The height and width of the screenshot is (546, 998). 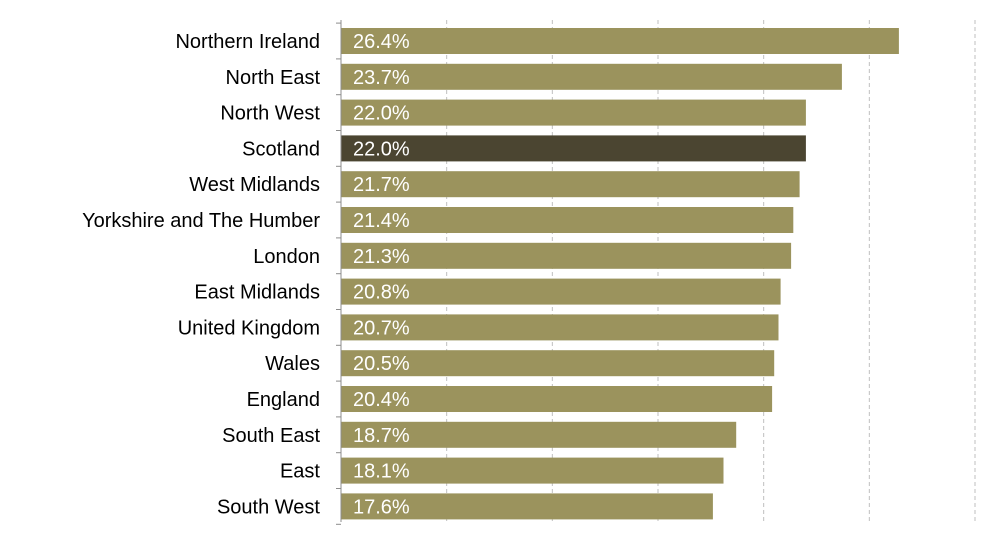 I want to click on category-label-east-midlands: East Midlands, so click(x=257, y=293).